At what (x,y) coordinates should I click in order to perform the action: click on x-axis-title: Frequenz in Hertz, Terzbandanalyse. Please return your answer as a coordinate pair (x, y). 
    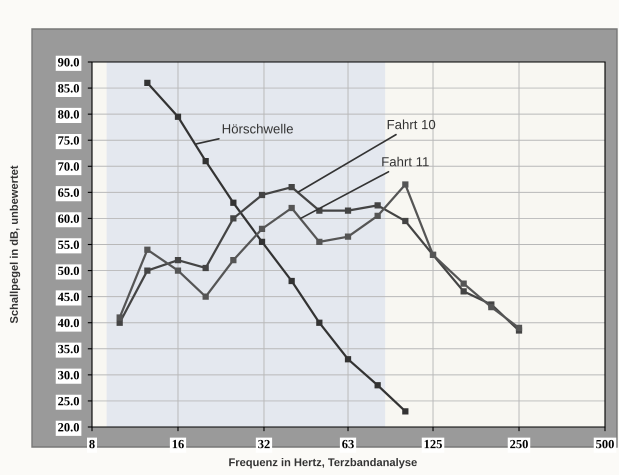
    Looking at the image, I should click on (323, 463).